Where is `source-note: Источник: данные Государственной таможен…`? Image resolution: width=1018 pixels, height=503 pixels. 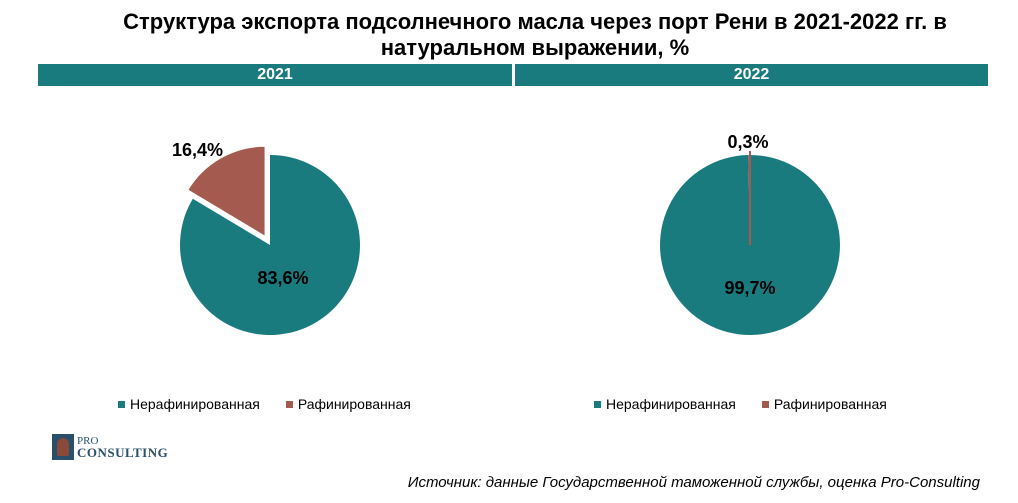
source-note: Источник: данные Государственной таможен… is located at coordinates (693, 482).